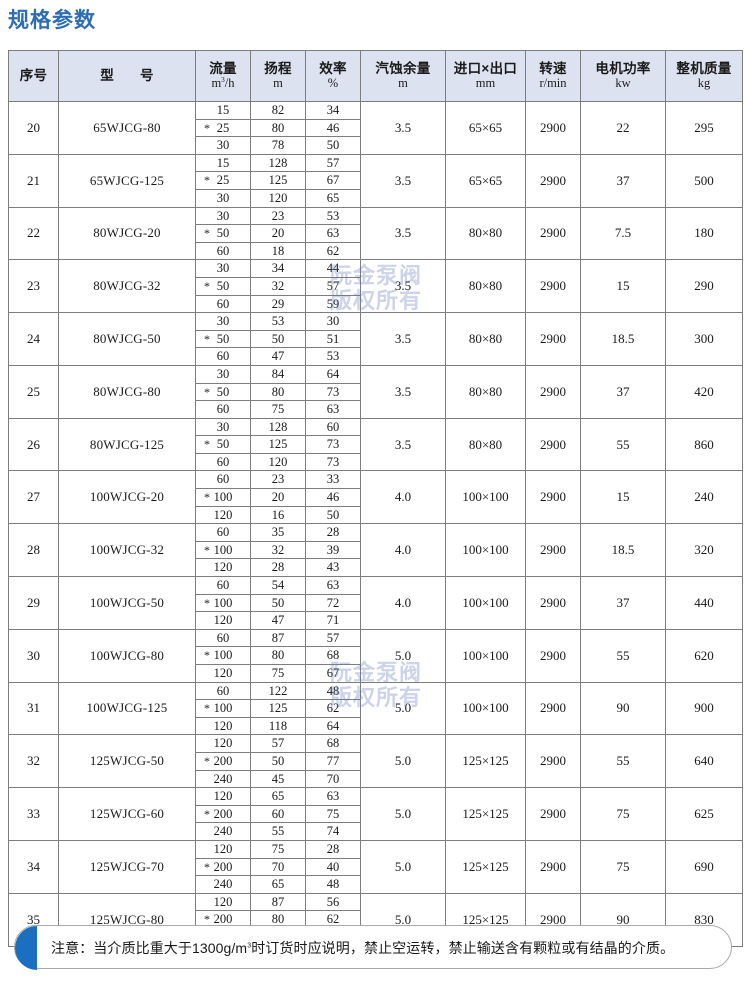  I want to click on cell-efficiency: 64, so click(333, 726).